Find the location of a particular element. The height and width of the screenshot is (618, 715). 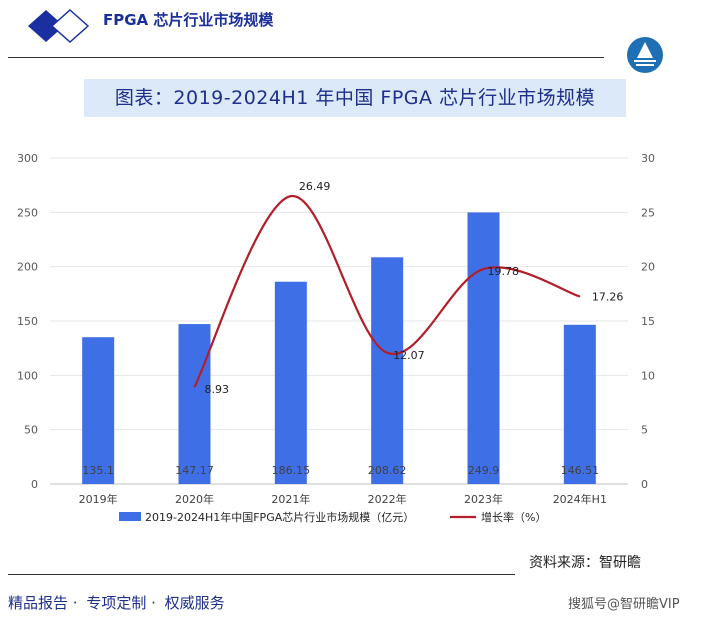

chart-title-banner: 图表：2019-2024H1 年中国 FPGA 芯片行业市场规模 is located at coordinates (355, 98).